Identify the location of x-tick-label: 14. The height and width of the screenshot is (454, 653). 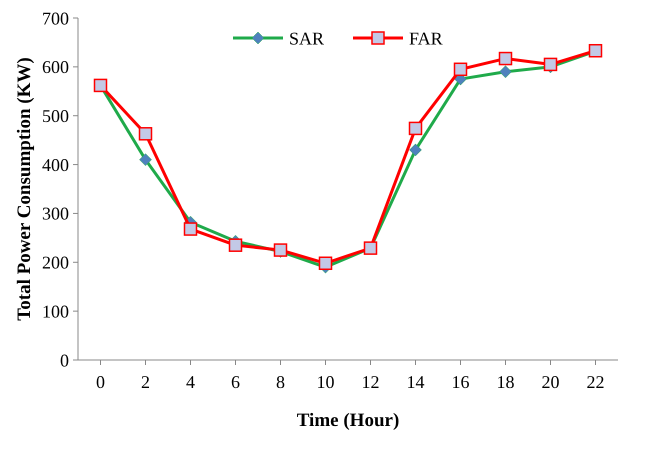
(415, 382).